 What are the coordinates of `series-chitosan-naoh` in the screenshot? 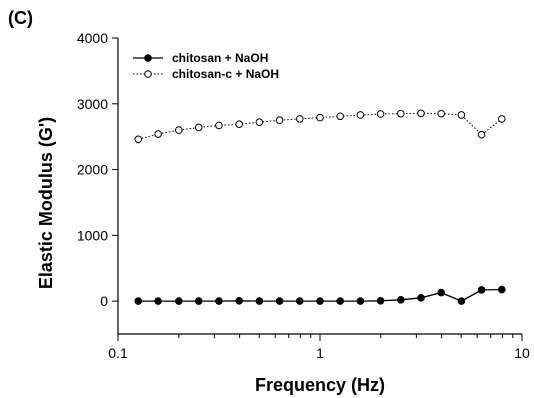 It's located at (320, 295).